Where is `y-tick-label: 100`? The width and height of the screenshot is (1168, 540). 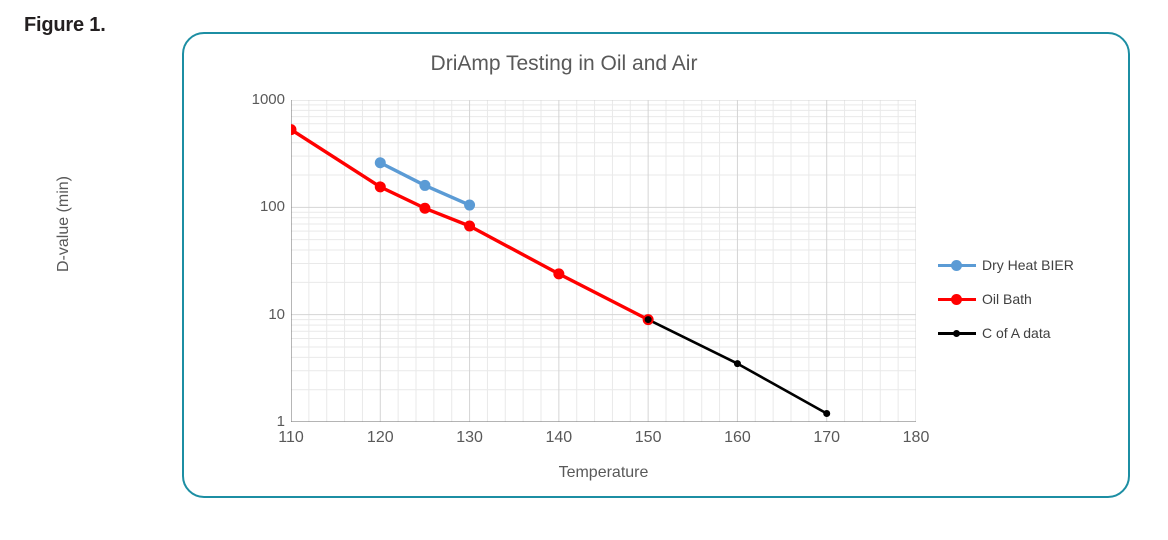
y-tick-label: 100 is located at coordinates (272, 207).